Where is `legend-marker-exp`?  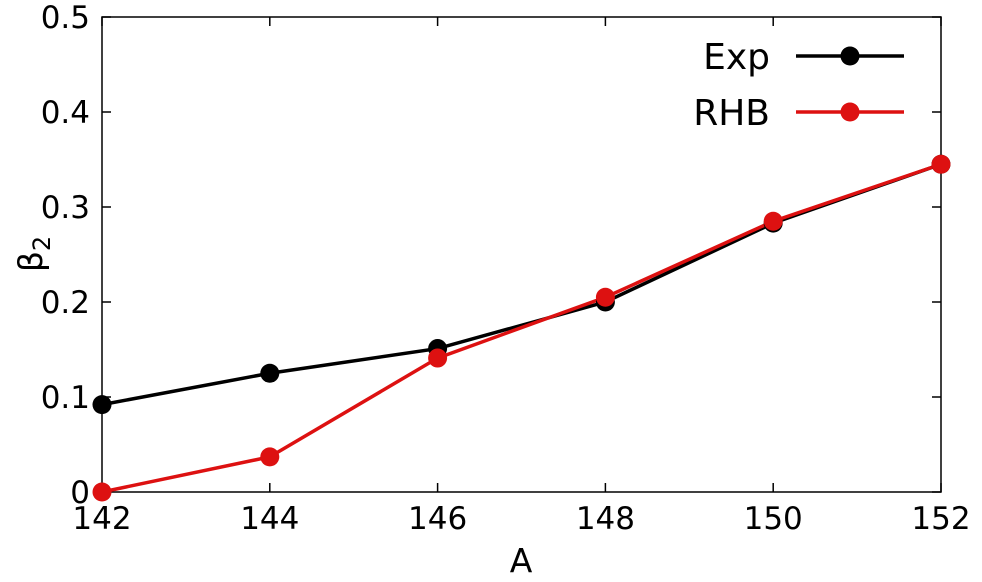
legend-marker-exp is located at coordinates (850, 56).